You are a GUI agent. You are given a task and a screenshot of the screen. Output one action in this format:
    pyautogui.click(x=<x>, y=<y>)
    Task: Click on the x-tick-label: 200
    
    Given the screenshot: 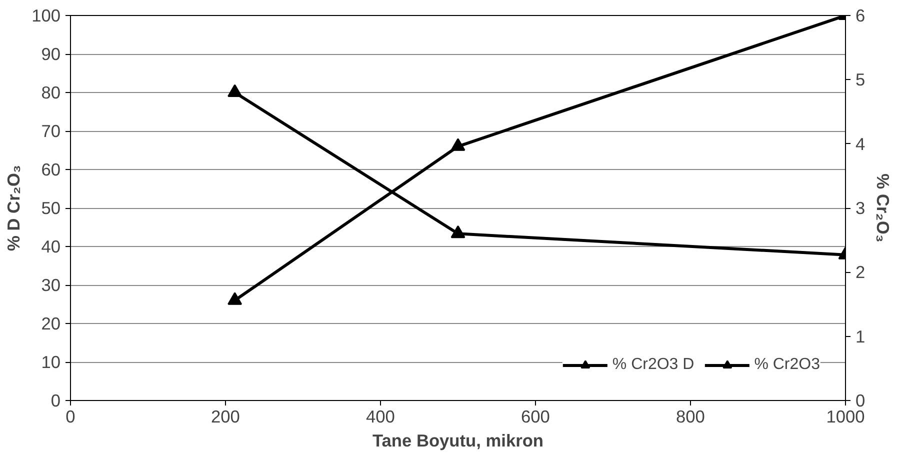 What is the action you would take?
    pyautogui.click(x=225, y=416)
    